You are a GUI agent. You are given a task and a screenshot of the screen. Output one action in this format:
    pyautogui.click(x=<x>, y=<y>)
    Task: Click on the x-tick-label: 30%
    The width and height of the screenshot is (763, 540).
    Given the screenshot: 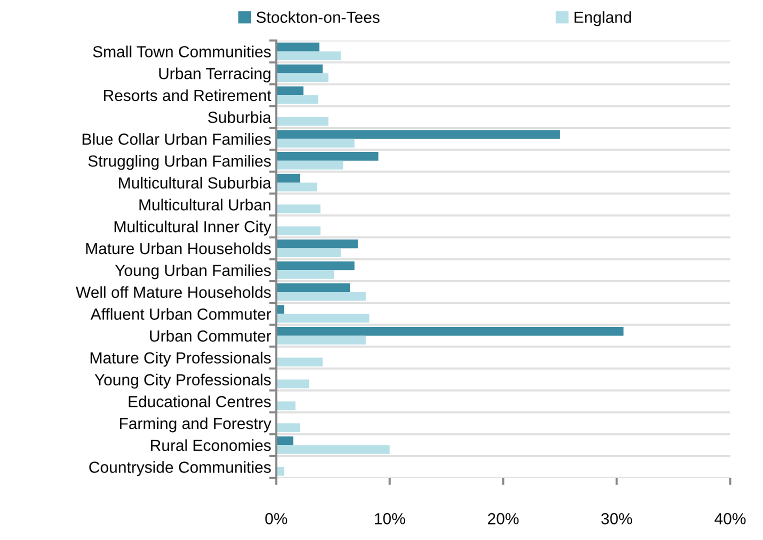 What is the action you would take?
    pyautogui.click(x=616, y=518)
    